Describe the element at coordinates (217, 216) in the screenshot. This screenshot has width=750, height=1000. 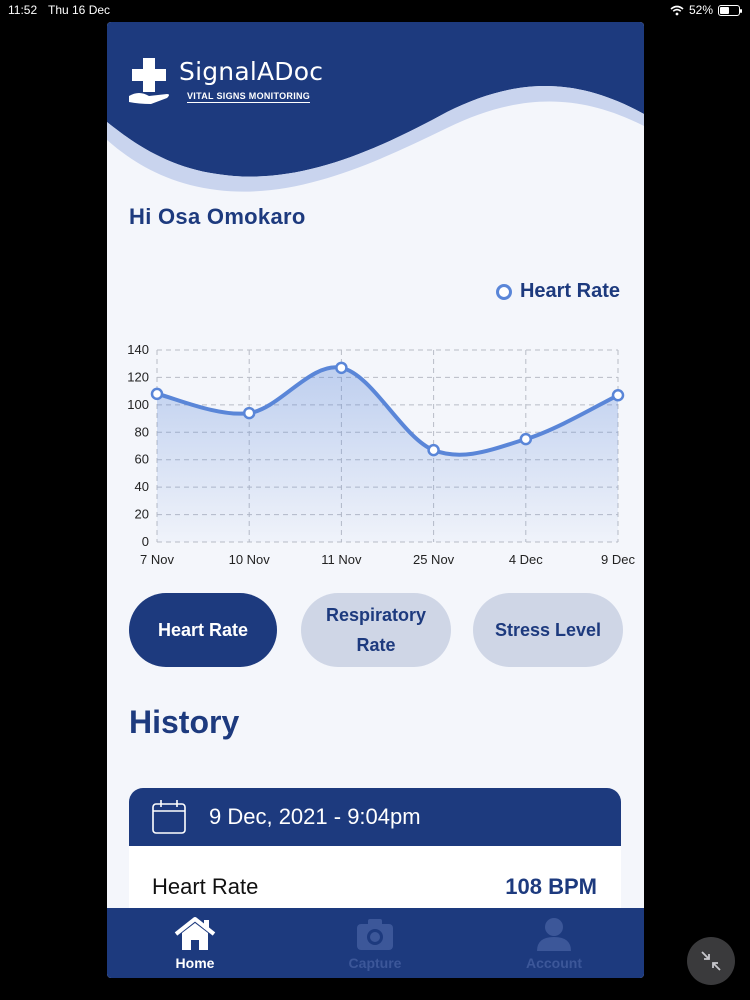
I see `greeting: Hi Osa Omokaro` at that location.